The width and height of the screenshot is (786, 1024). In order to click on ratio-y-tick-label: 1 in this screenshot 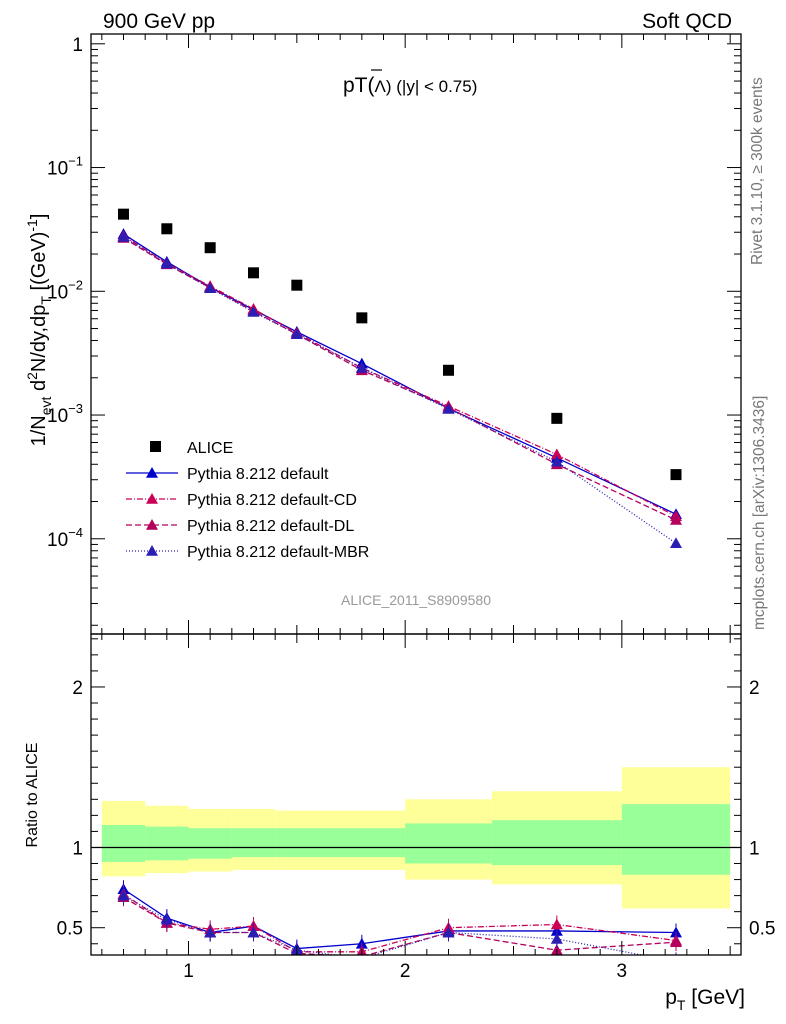, I will do `click(77, 848)`.